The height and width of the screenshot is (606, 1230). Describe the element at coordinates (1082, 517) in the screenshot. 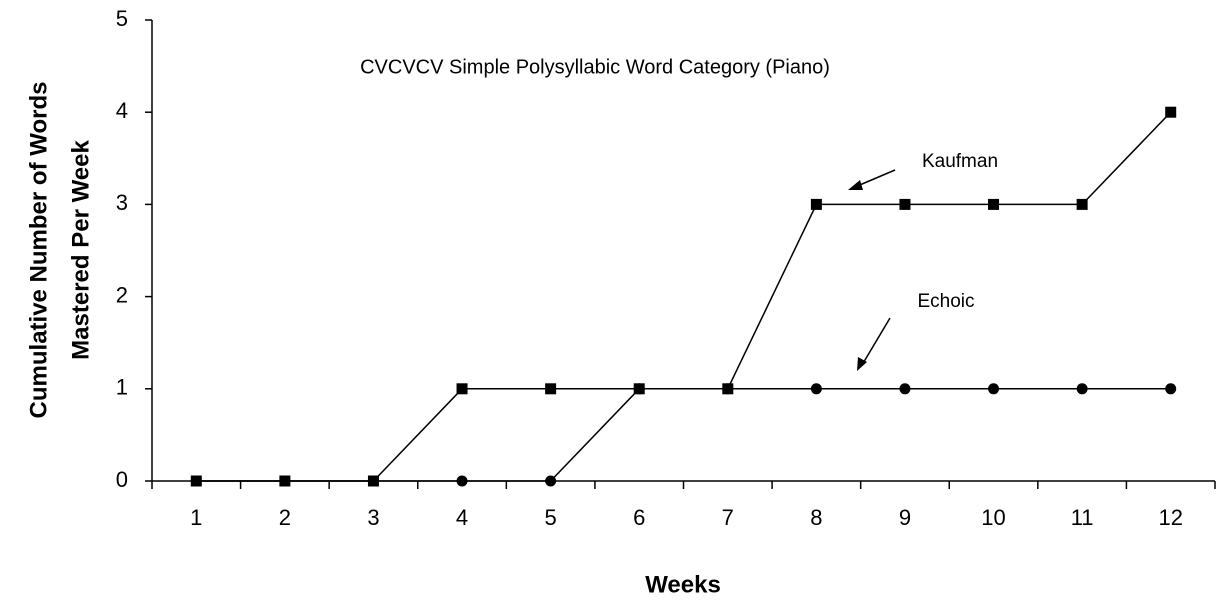

I see `x-tick-label: 11` at that location.